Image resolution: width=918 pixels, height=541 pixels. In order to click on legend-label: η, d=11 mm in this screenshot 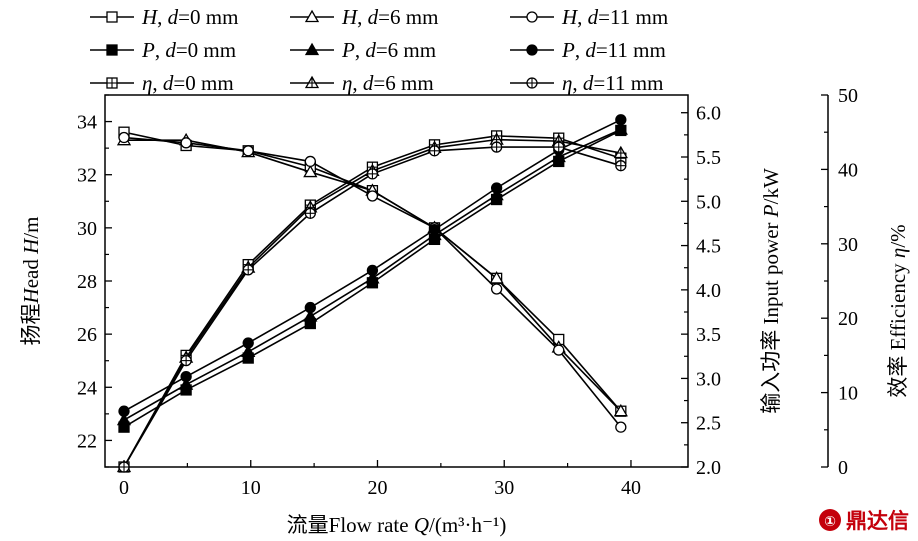, I will do `click(612, 83)`.